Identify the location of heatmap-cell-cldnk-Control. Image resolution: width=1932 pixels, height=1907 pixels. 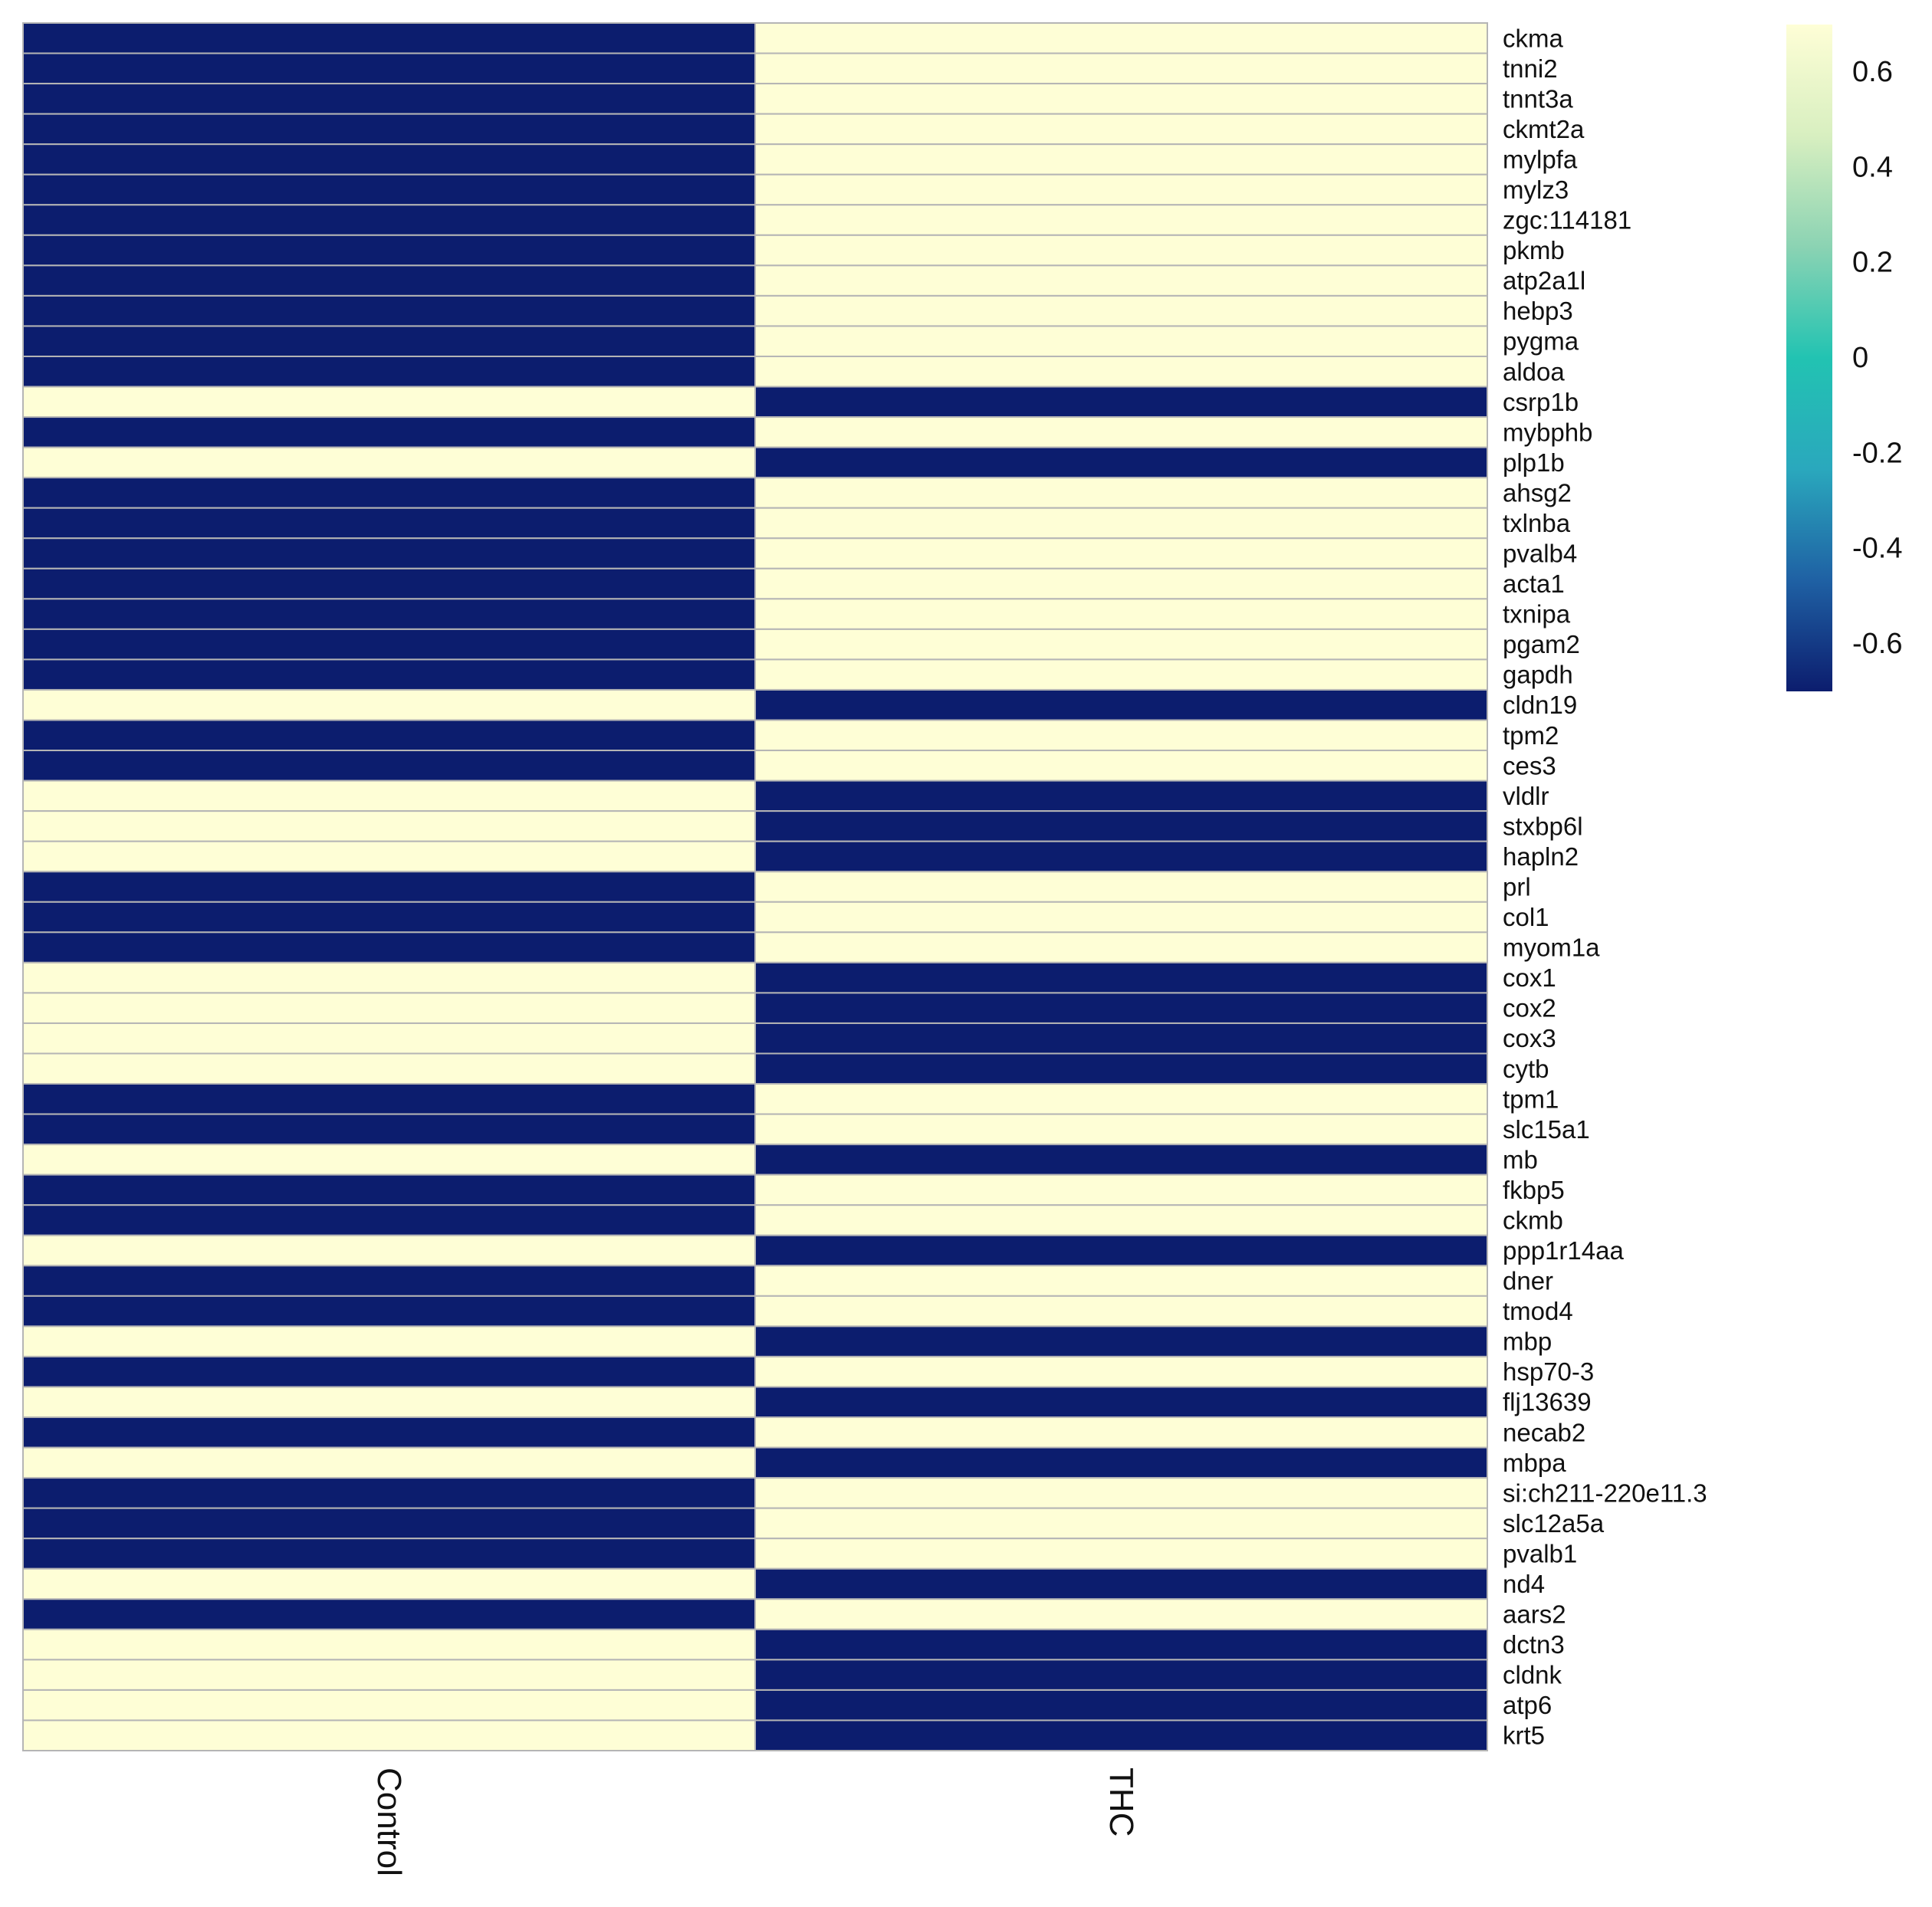
(389, 1675).